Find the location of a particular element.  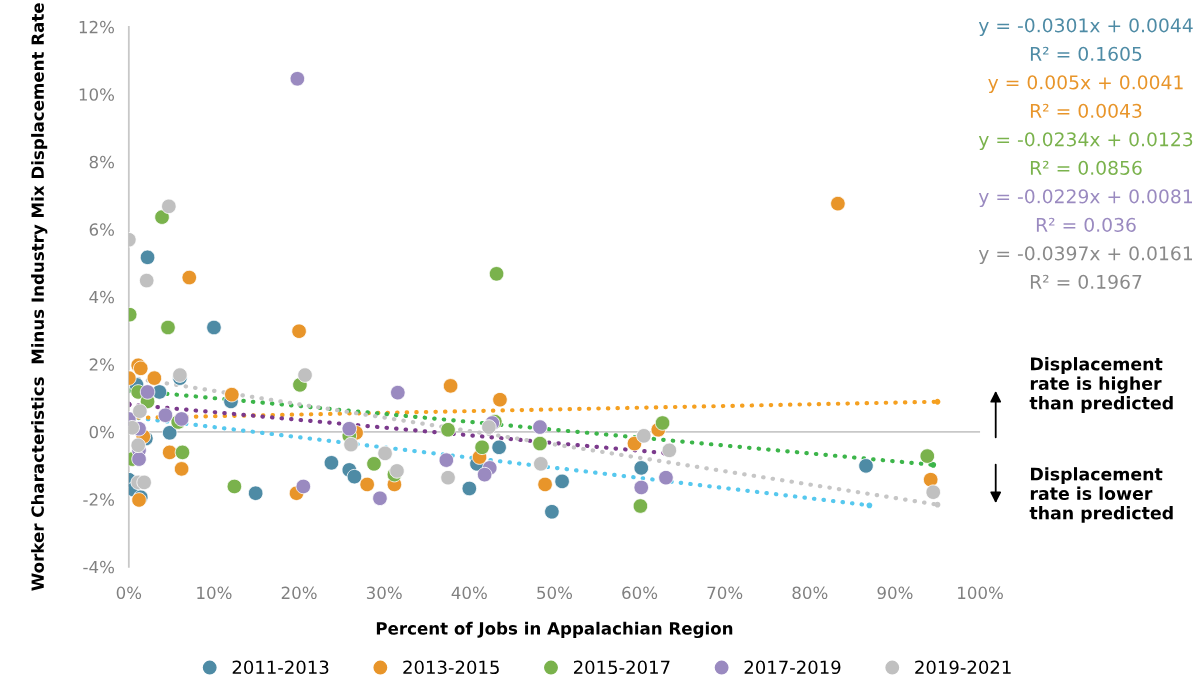

y-tick-label: 0% is located at coordinates (102, 432).